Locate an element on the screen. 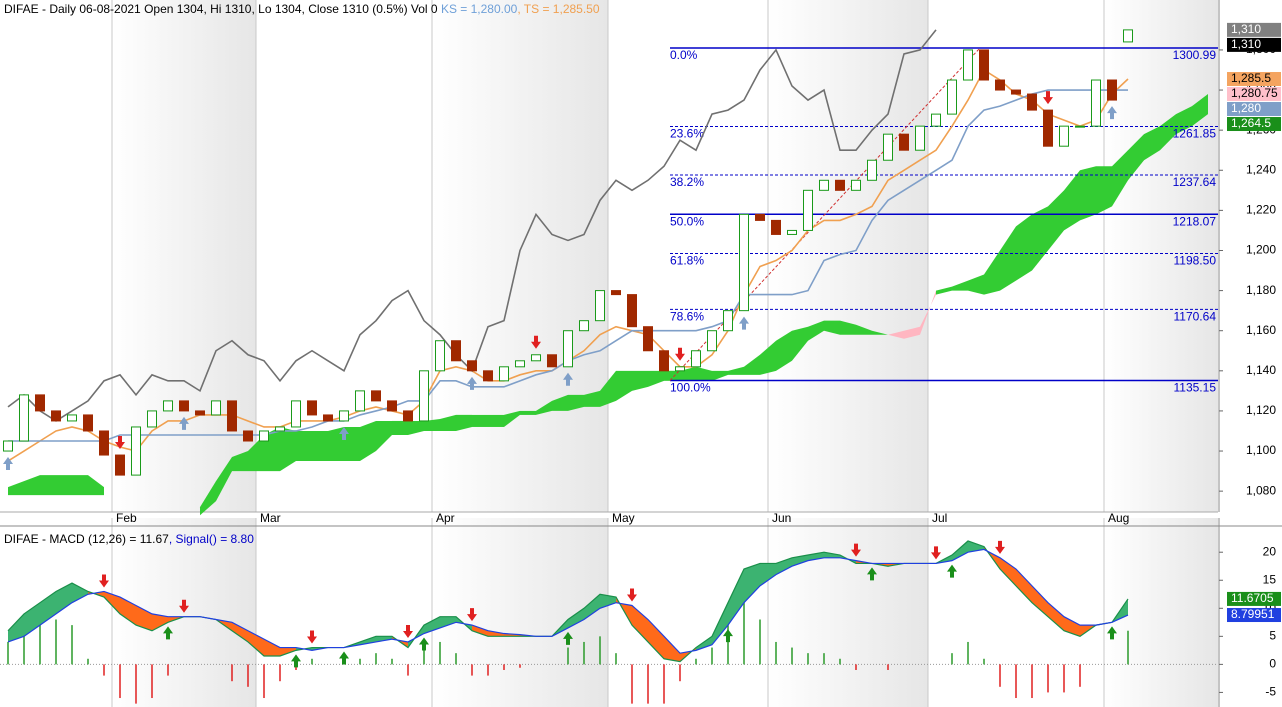  title-part: DIFAE - MACD (12,26) = 11.67 is located at coordinates (86, 539).